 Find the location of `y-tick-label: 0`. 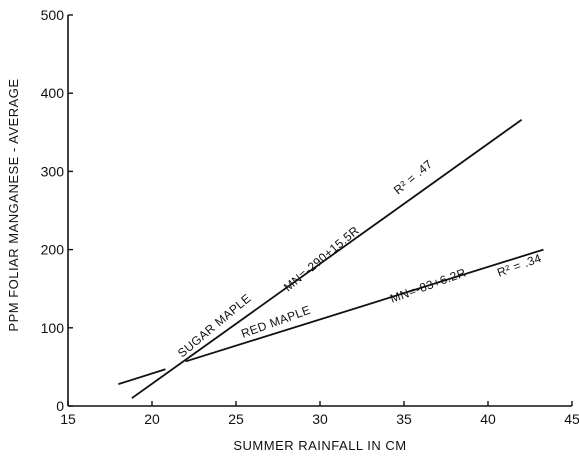

y-tick-label: 0 is located at coordinates (60, 406).